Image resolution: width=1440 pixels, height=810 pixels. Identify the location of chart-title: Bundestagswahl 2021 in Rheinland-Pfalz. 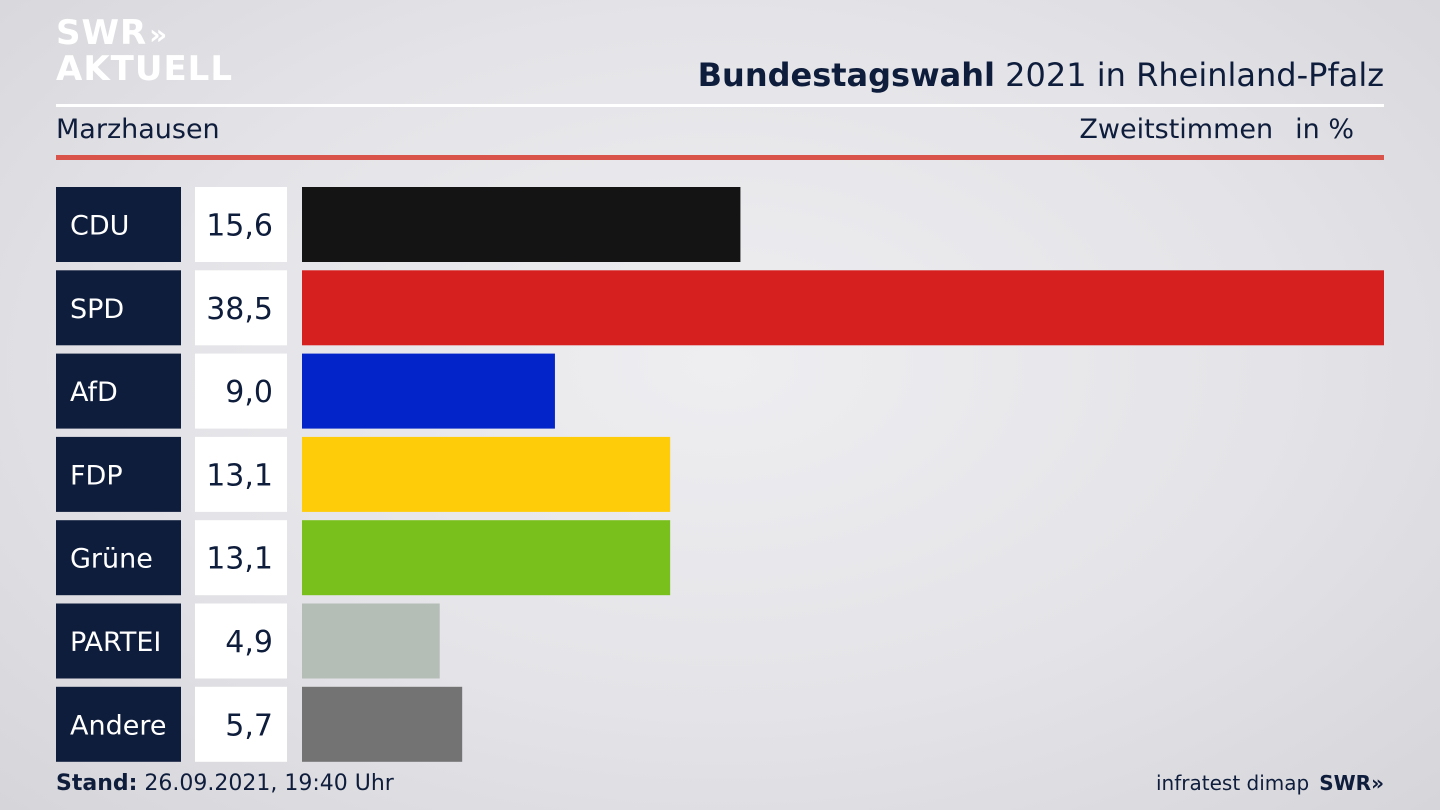
(1041, 75).